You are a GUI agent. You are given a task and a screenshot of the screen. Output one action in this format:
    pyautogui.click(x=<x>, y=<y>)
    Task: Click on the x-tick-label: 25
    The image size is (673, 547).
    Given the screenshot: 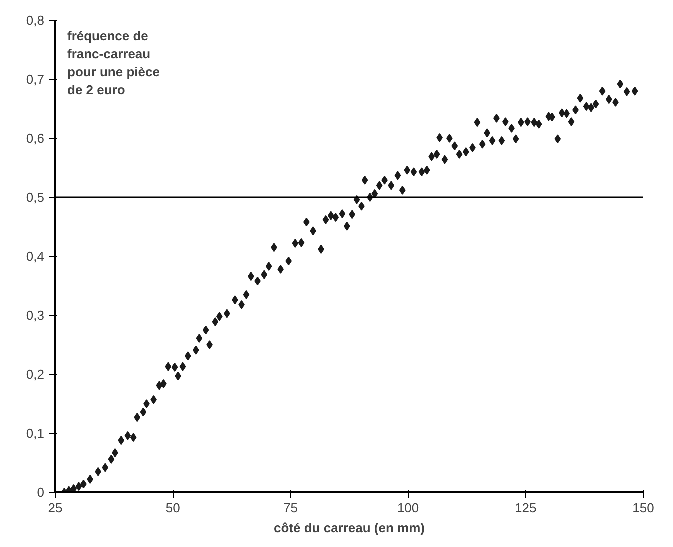 What is the action you would take?
    pyautogui.click(x=55, y=508)
    